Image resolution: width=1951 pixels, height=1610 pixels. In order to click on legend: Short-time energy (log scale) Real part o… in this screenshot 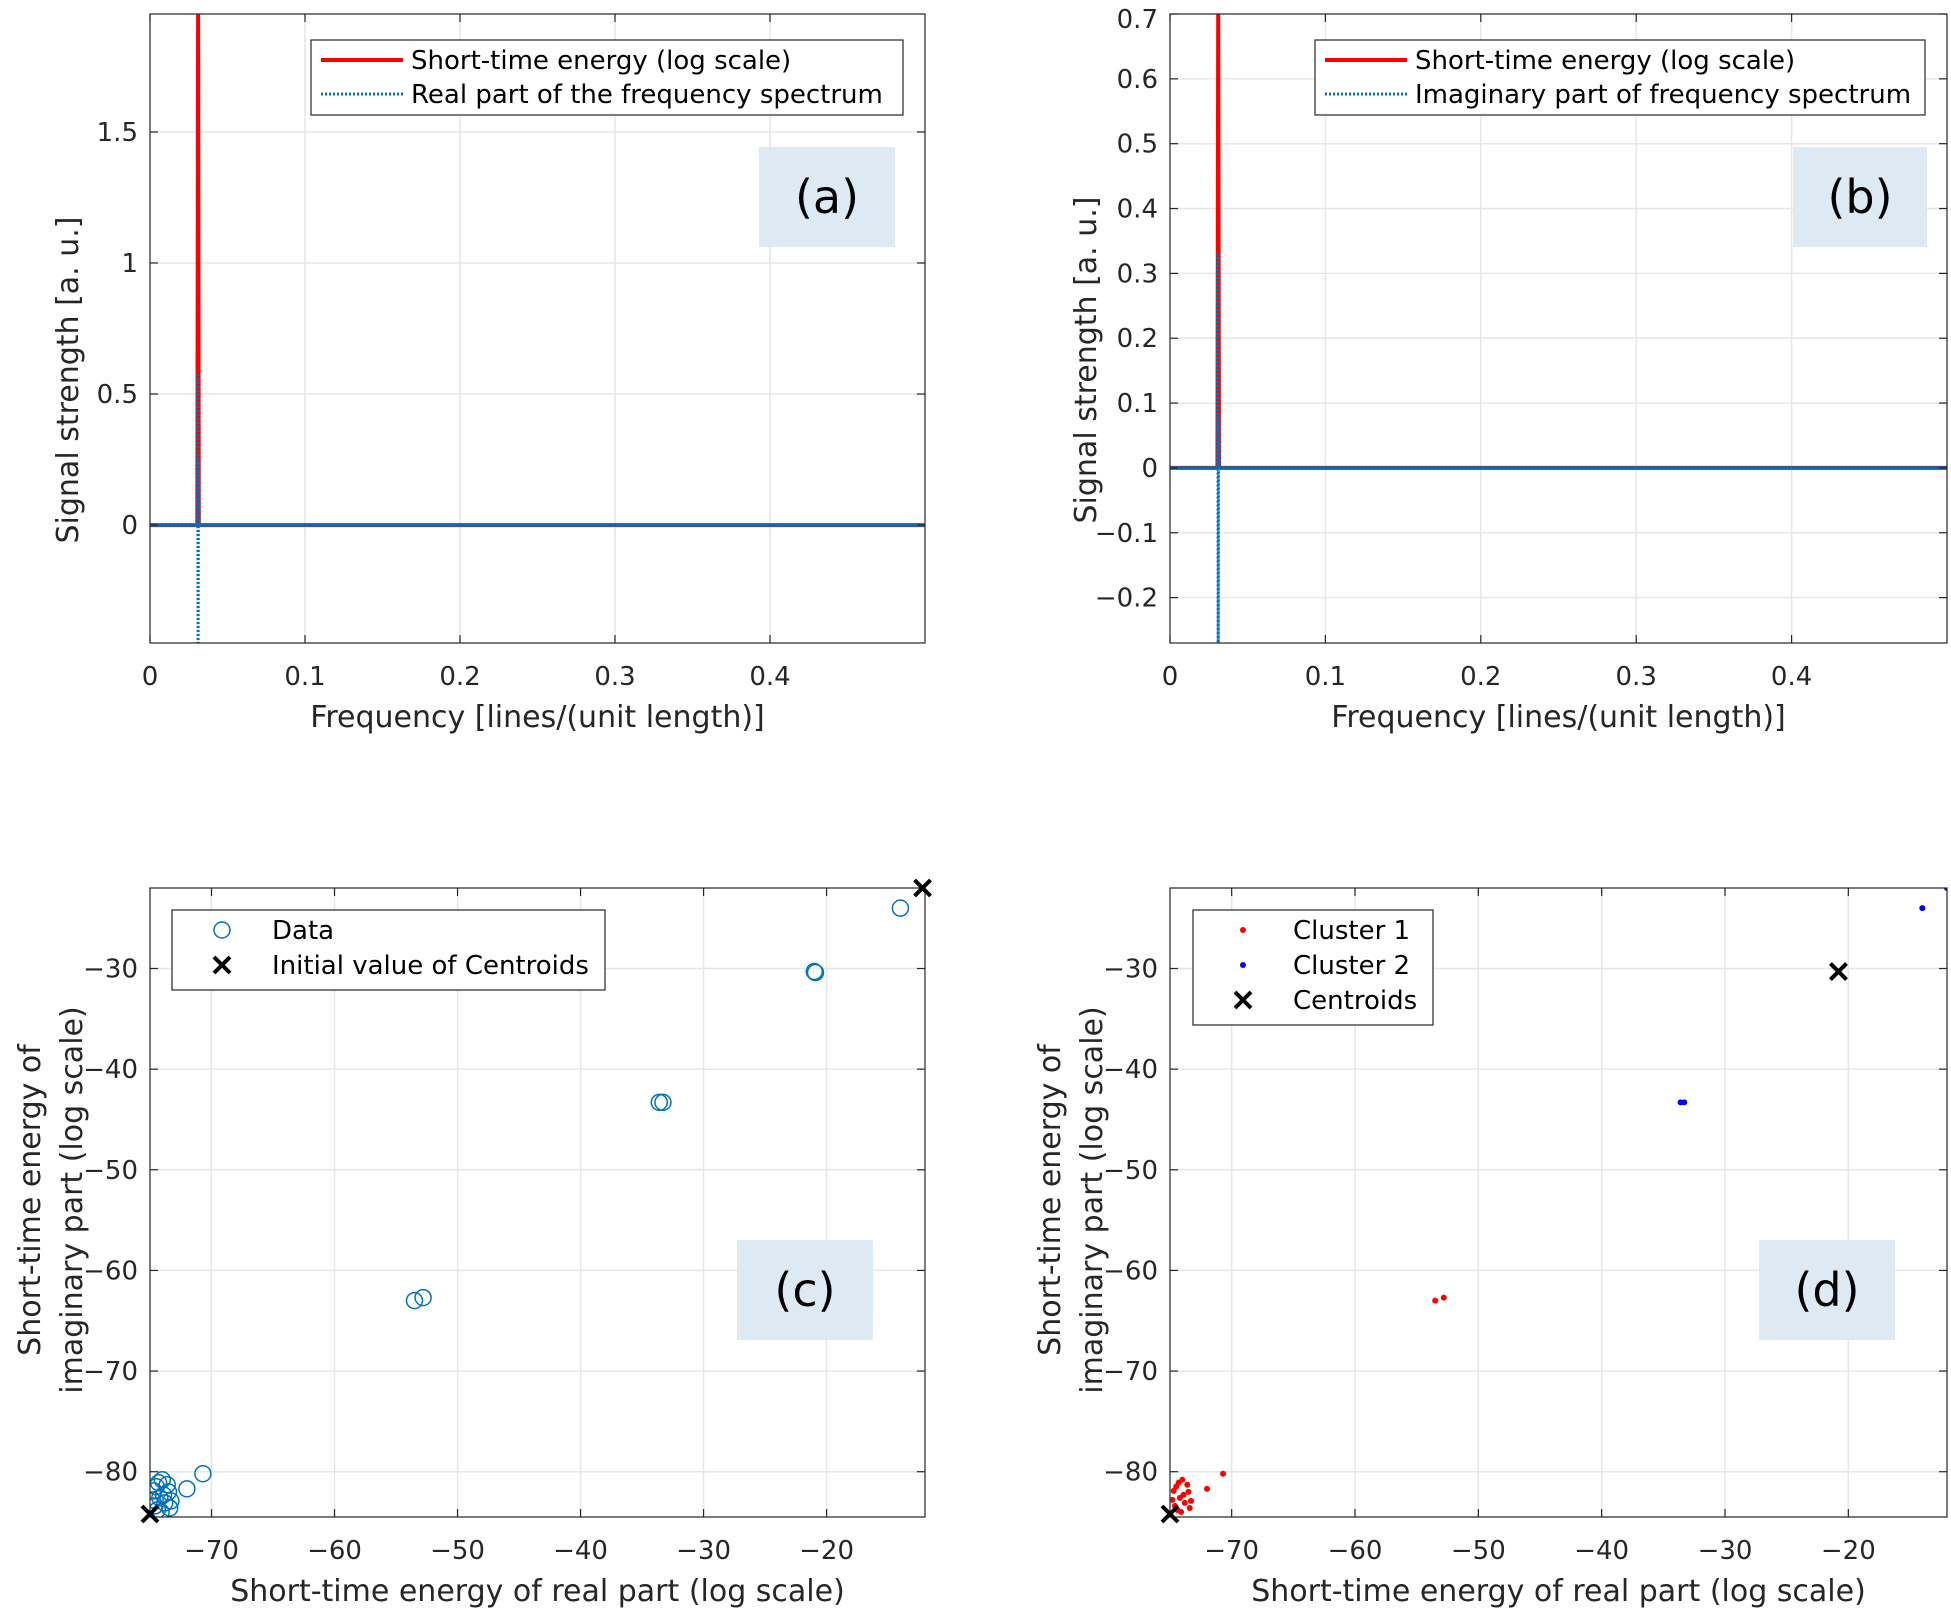, I will do `click(607, 77)`.